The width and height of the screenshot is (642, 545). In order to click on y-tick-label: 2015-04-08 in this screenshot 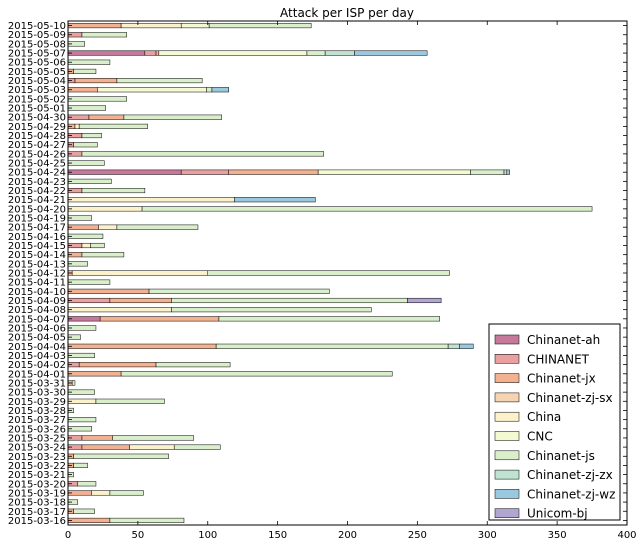, I will do `click(37, 310)`.